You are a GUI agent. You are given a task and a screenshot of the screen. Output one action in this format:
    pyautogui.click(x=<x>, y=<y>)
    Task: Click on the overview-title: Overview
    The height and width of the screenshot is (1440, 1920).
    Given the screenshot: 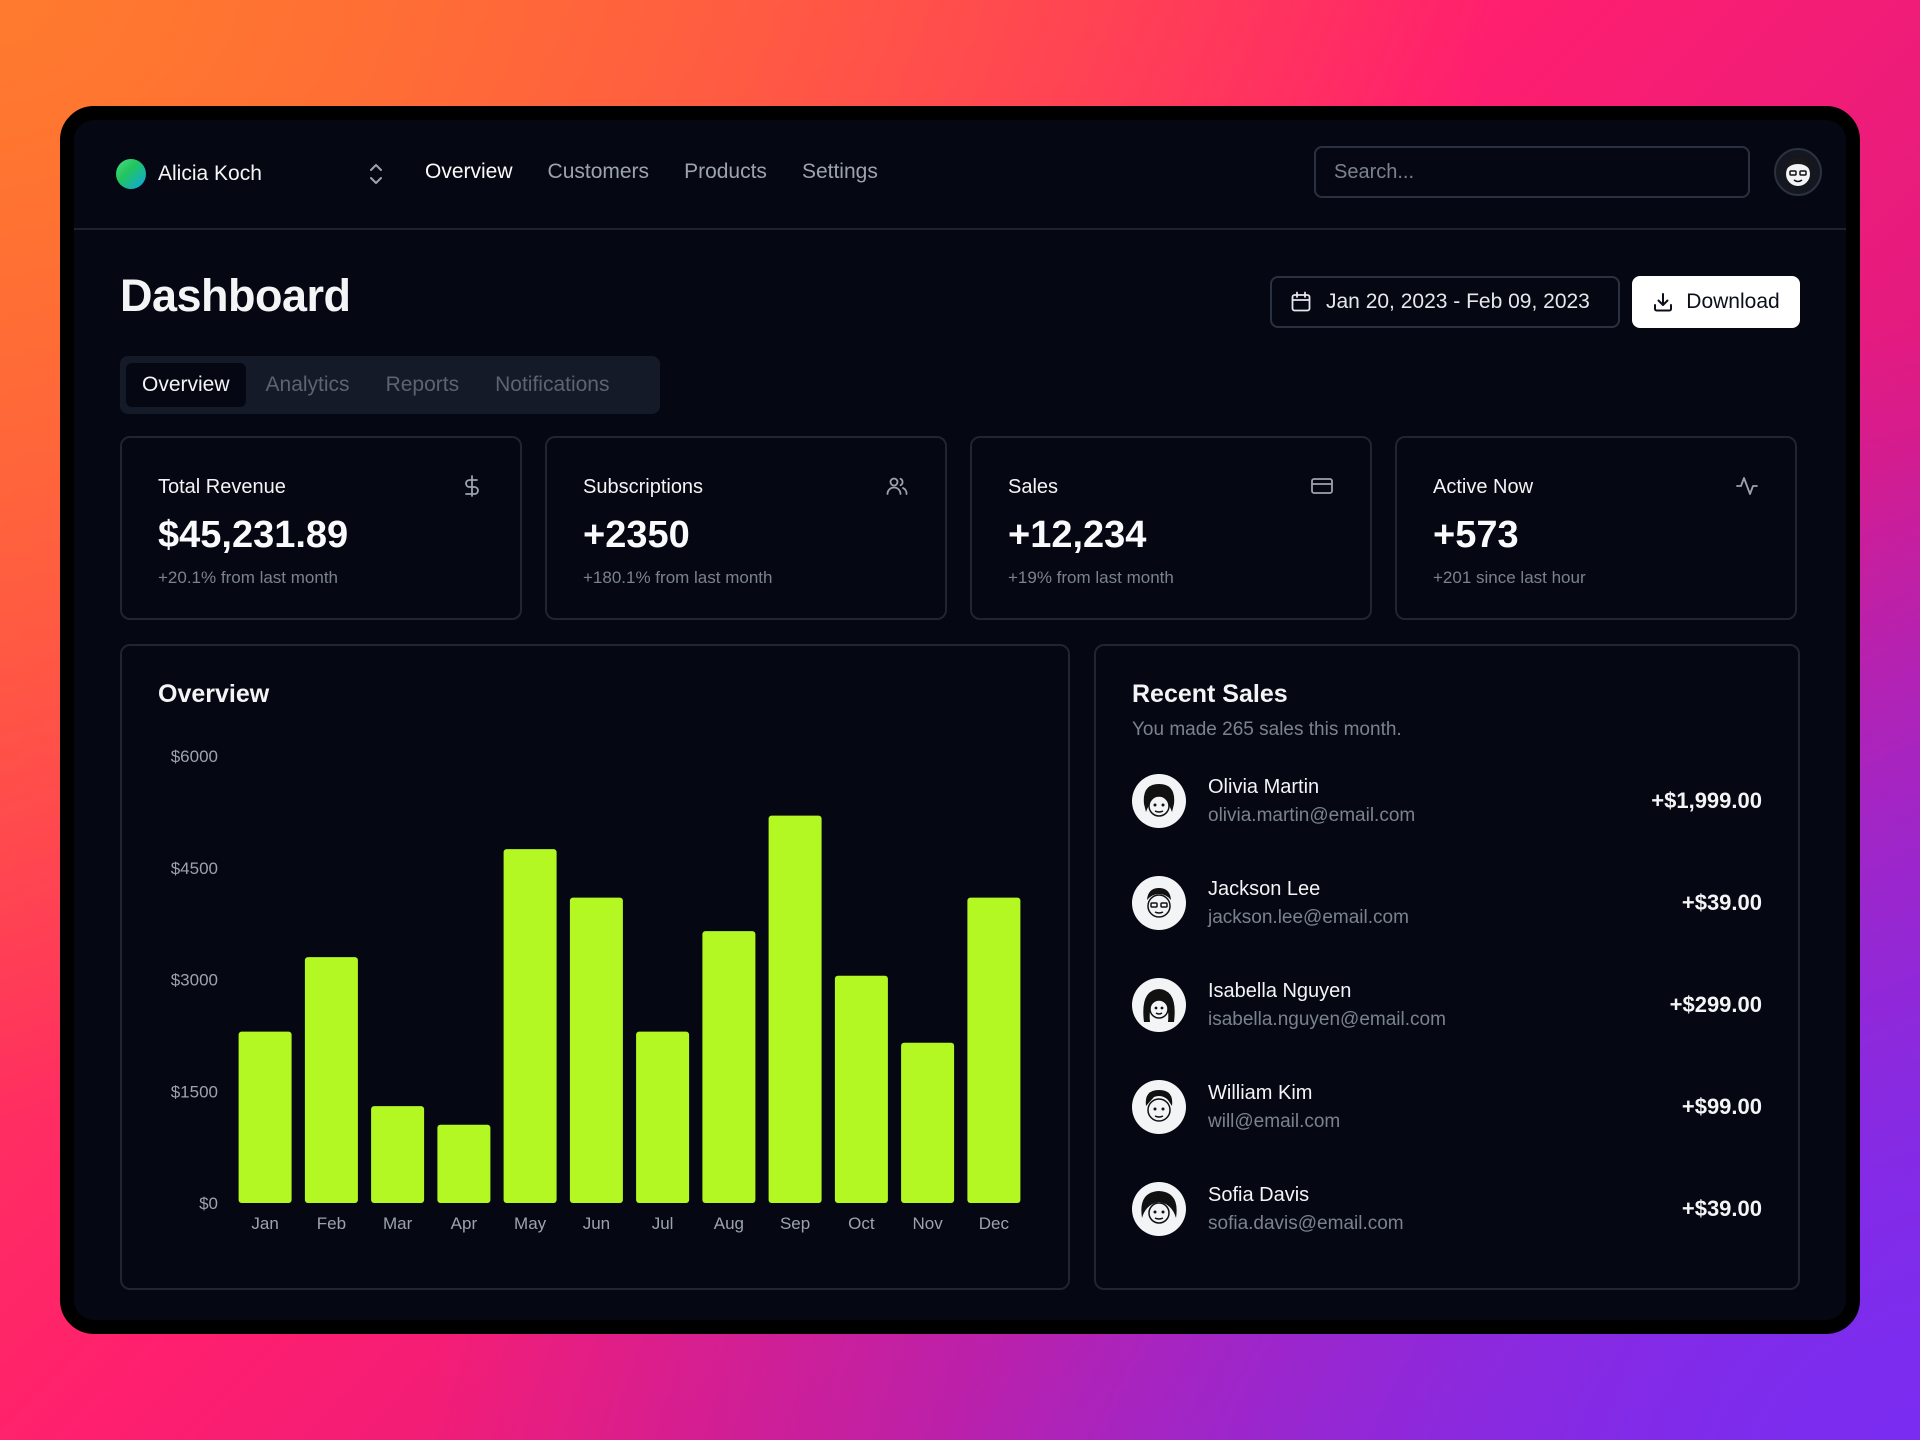 What is the action you would take?
    pyautogui.click(x=214, y=694)
    